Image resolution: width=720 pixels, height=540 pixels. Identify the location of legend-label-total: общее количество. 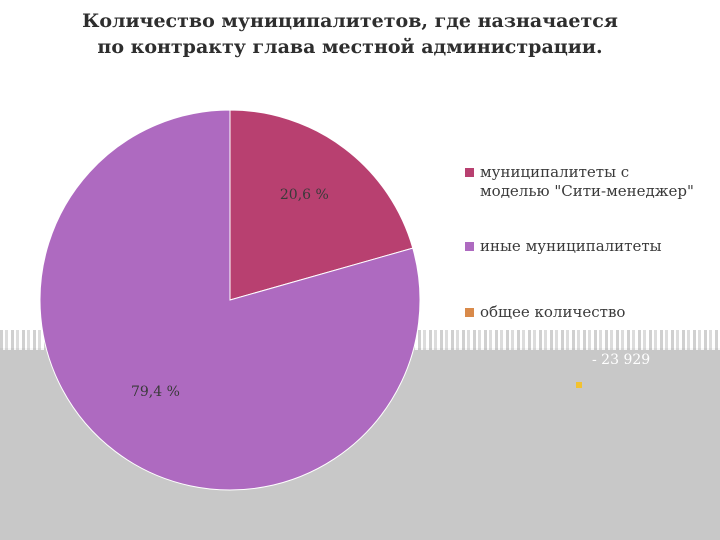
(553, 312).